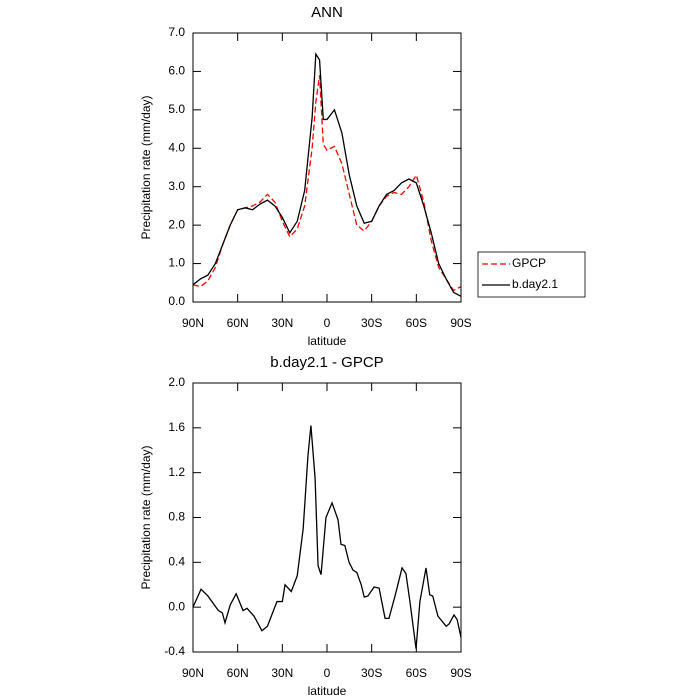 The width and height of the screenshot is (700, 700). What do you see at coordinates (176, 109) in the screenshot?
I see `y-tick-label: 5.0` at bounding box center [176, 109].